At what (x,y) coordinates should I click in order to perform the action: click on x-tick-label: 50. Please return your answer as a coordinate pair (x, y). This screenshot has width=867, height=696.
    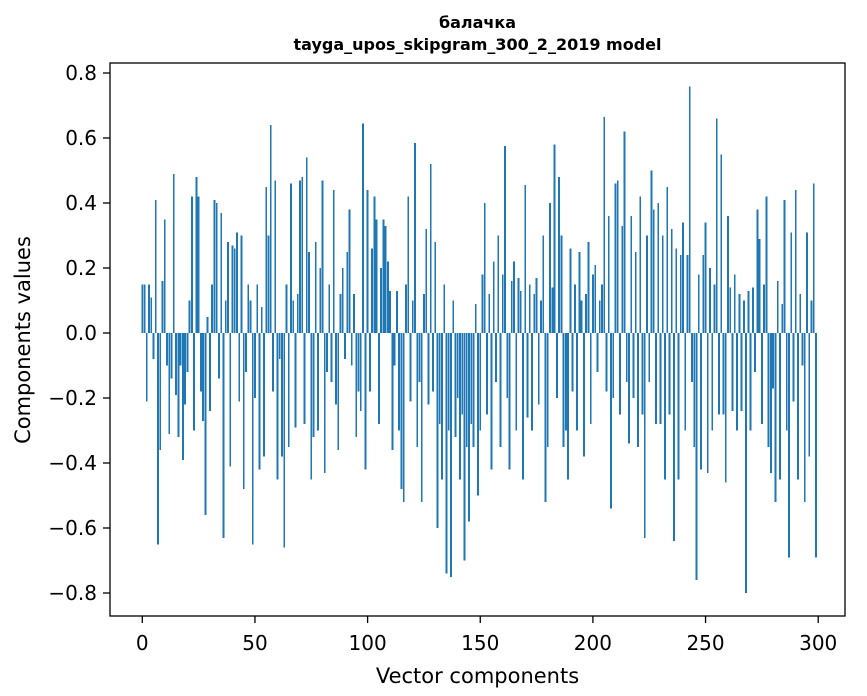
    Looking at the image, I should click on (254, 643).